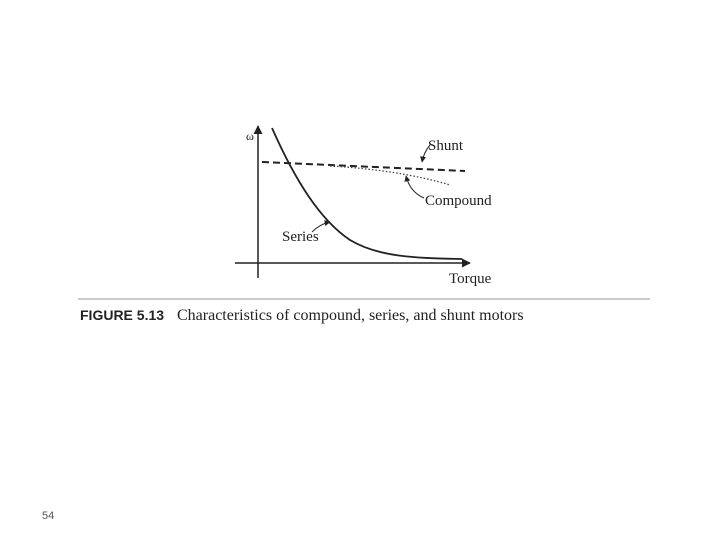 The image size is (720, 540). Describe the element at coordinates (250, 136) in the screenshot. I see `y-axis-label: ω` at that location.